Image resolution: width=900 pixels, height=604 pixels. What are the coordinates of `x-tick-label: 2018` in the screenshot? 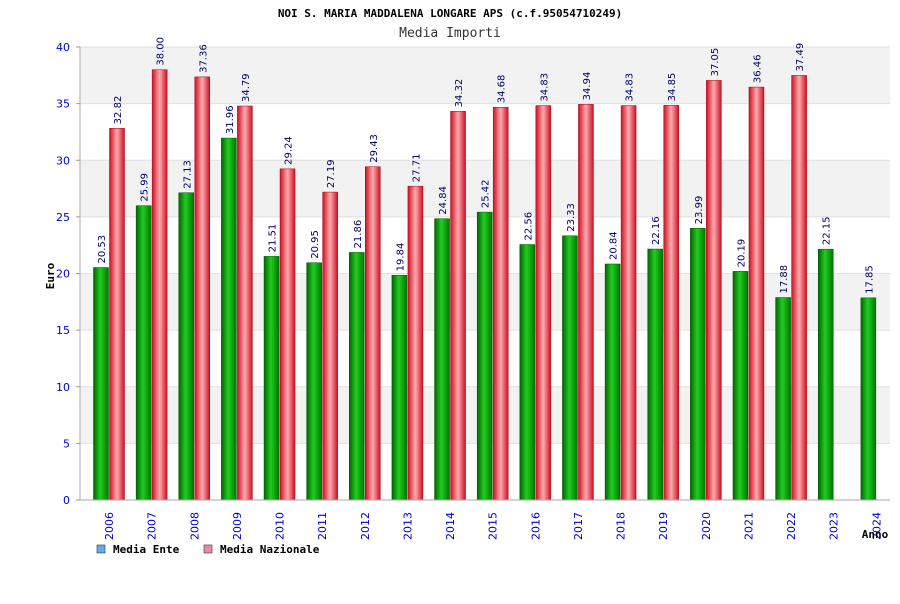 It's located at (621, 526).